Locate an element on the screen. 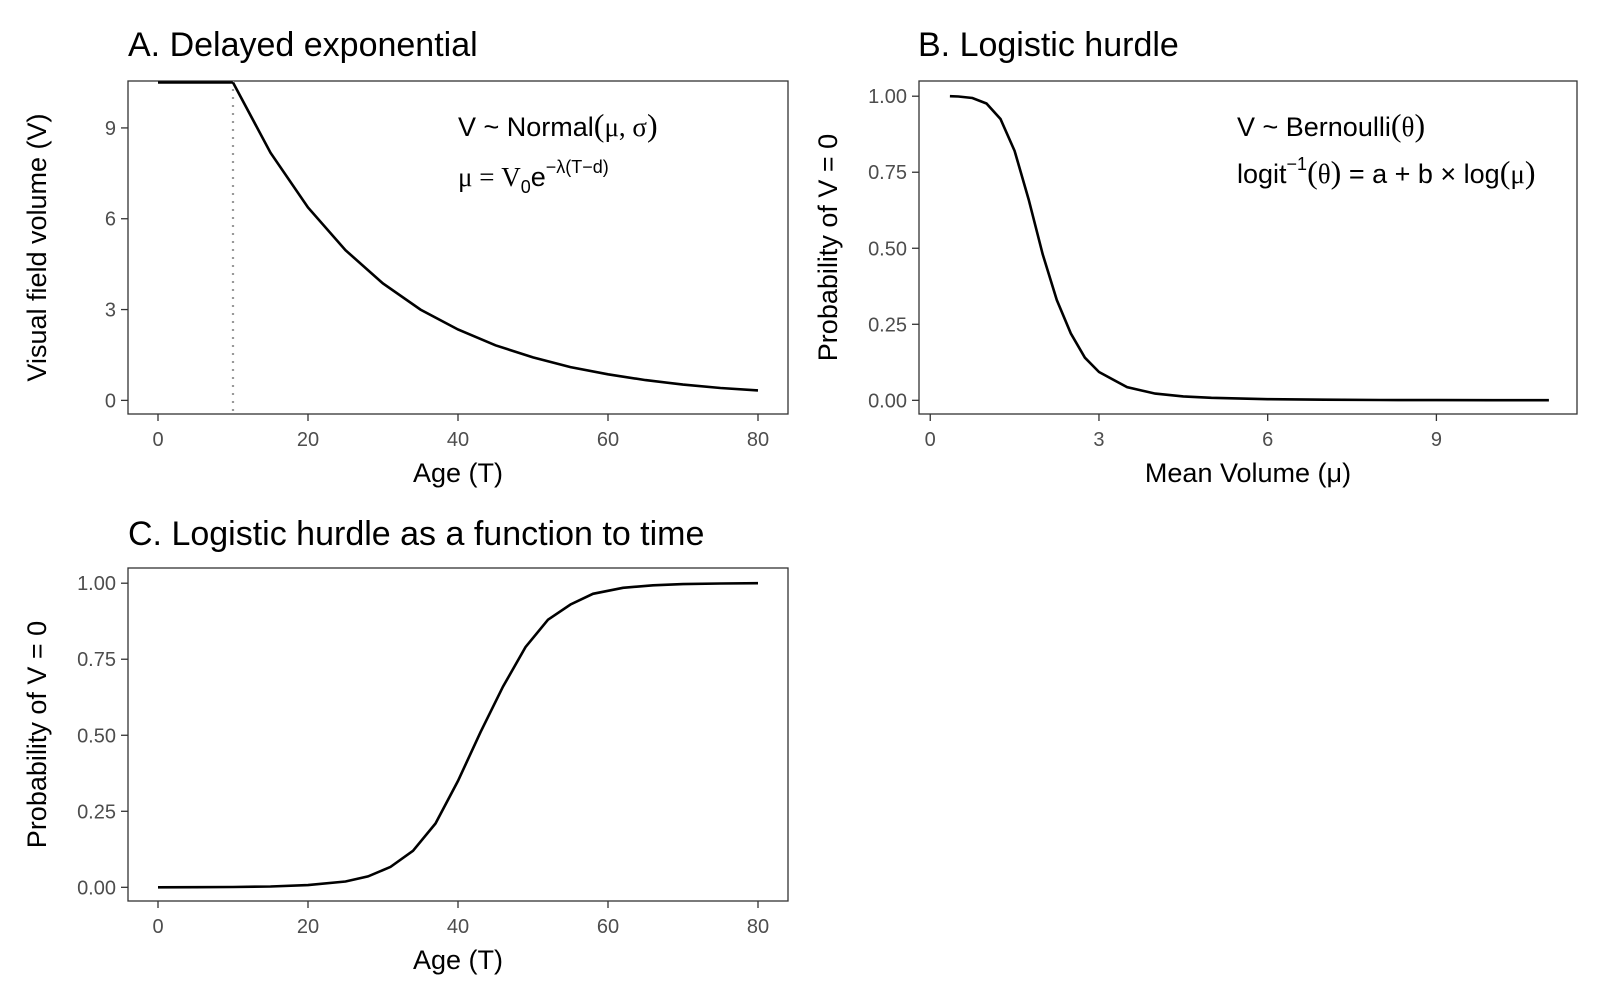 The height and width of the screenshot is (1000, 1600). formula-subscript: 0 is located at coordinates (526, 187).